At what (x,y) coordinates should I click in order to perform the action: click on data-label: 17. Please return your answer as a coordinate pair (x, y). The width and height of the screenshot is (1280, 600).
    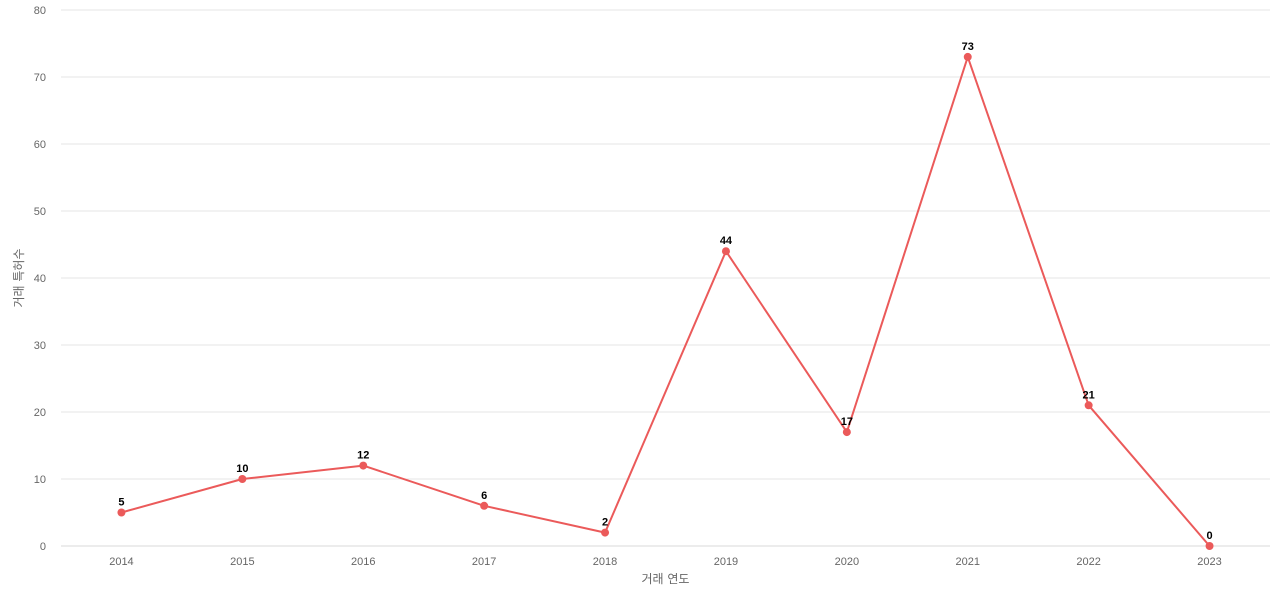
    Looking at the image, I should click on (847, 422).